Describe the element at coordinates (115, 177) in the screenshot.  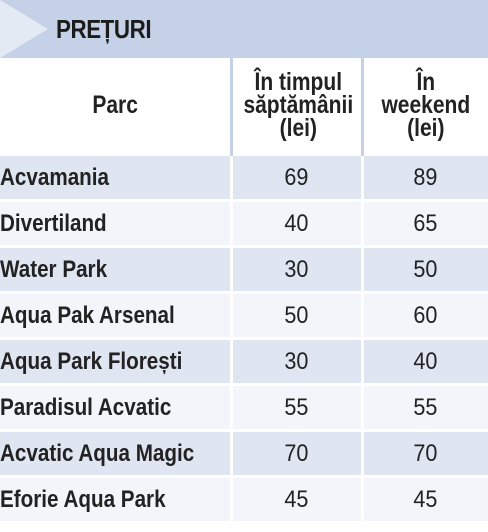
I see `park-name-cell: Acvamania` at that location.